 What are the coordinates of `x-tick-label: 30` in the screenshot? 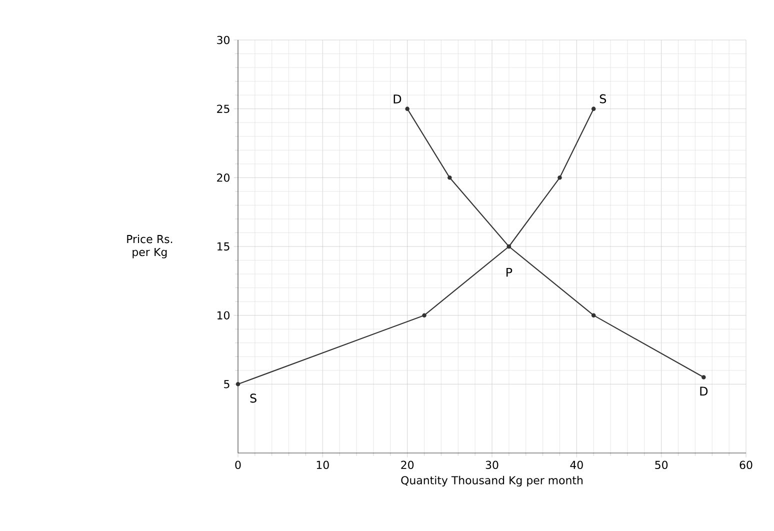 It's located at (492, 465).